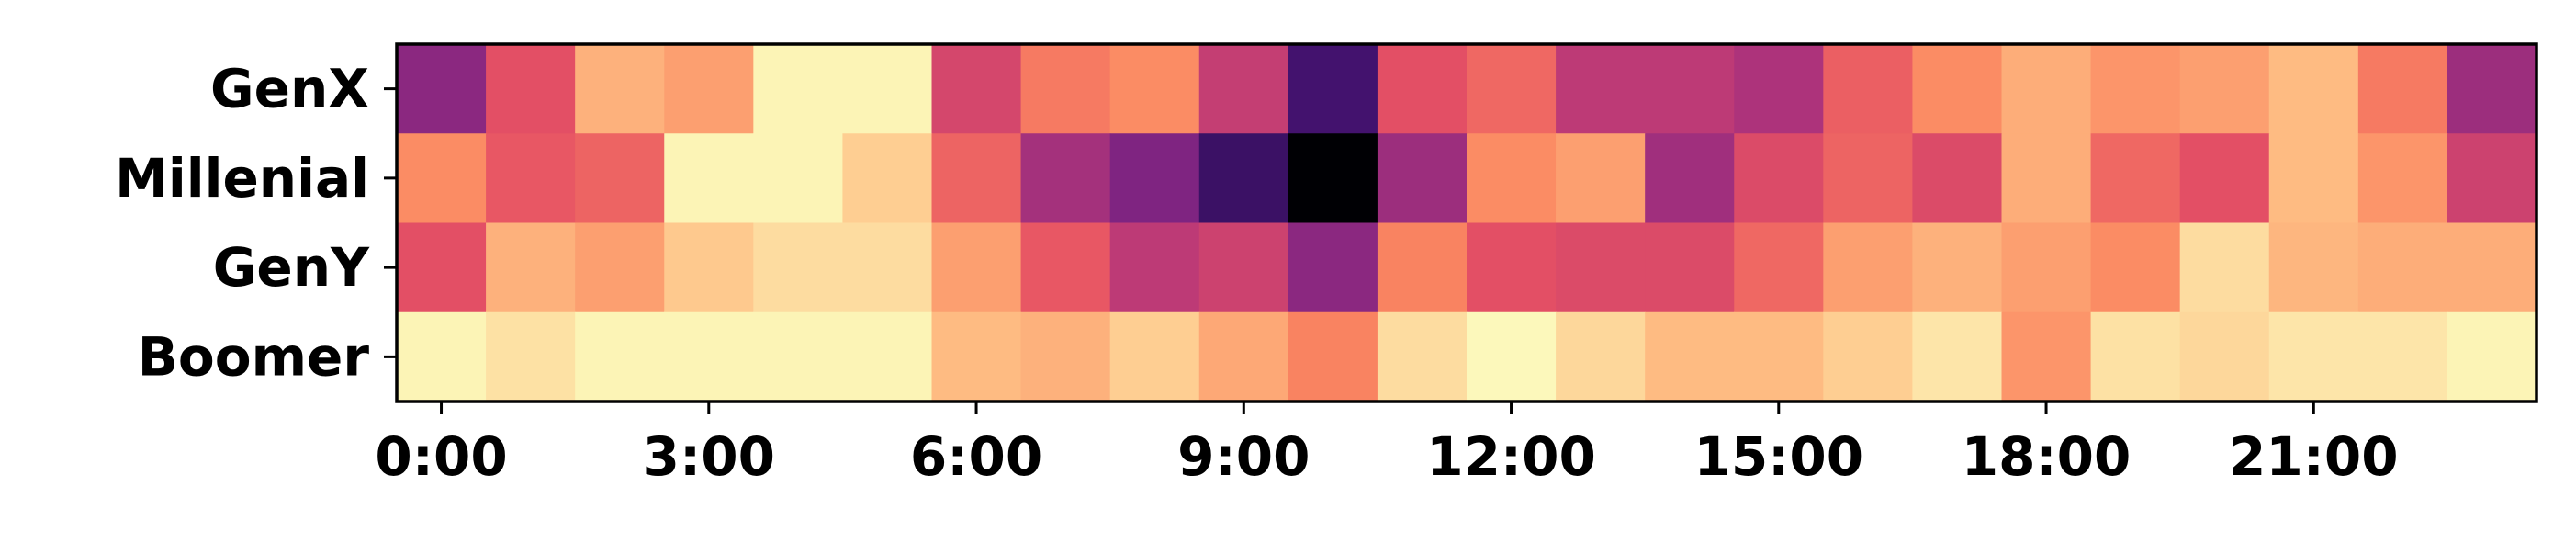 Image resolution: width=2576 pixels, height=554 pixels. I want to click on x-tick-label: 9:00, so click(1243, 456).